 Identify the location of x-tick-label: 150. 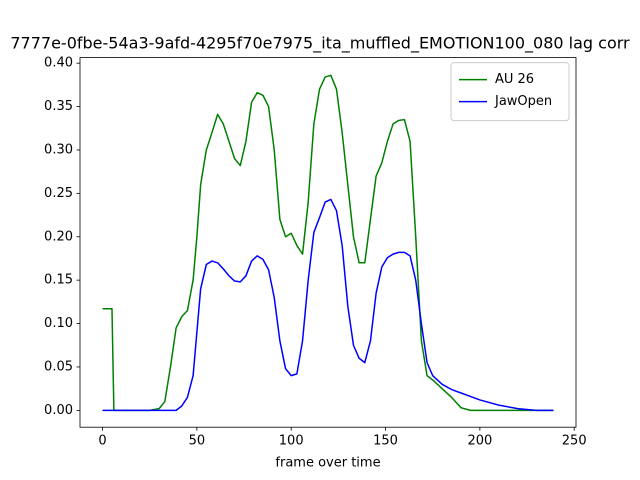
(385, 441).